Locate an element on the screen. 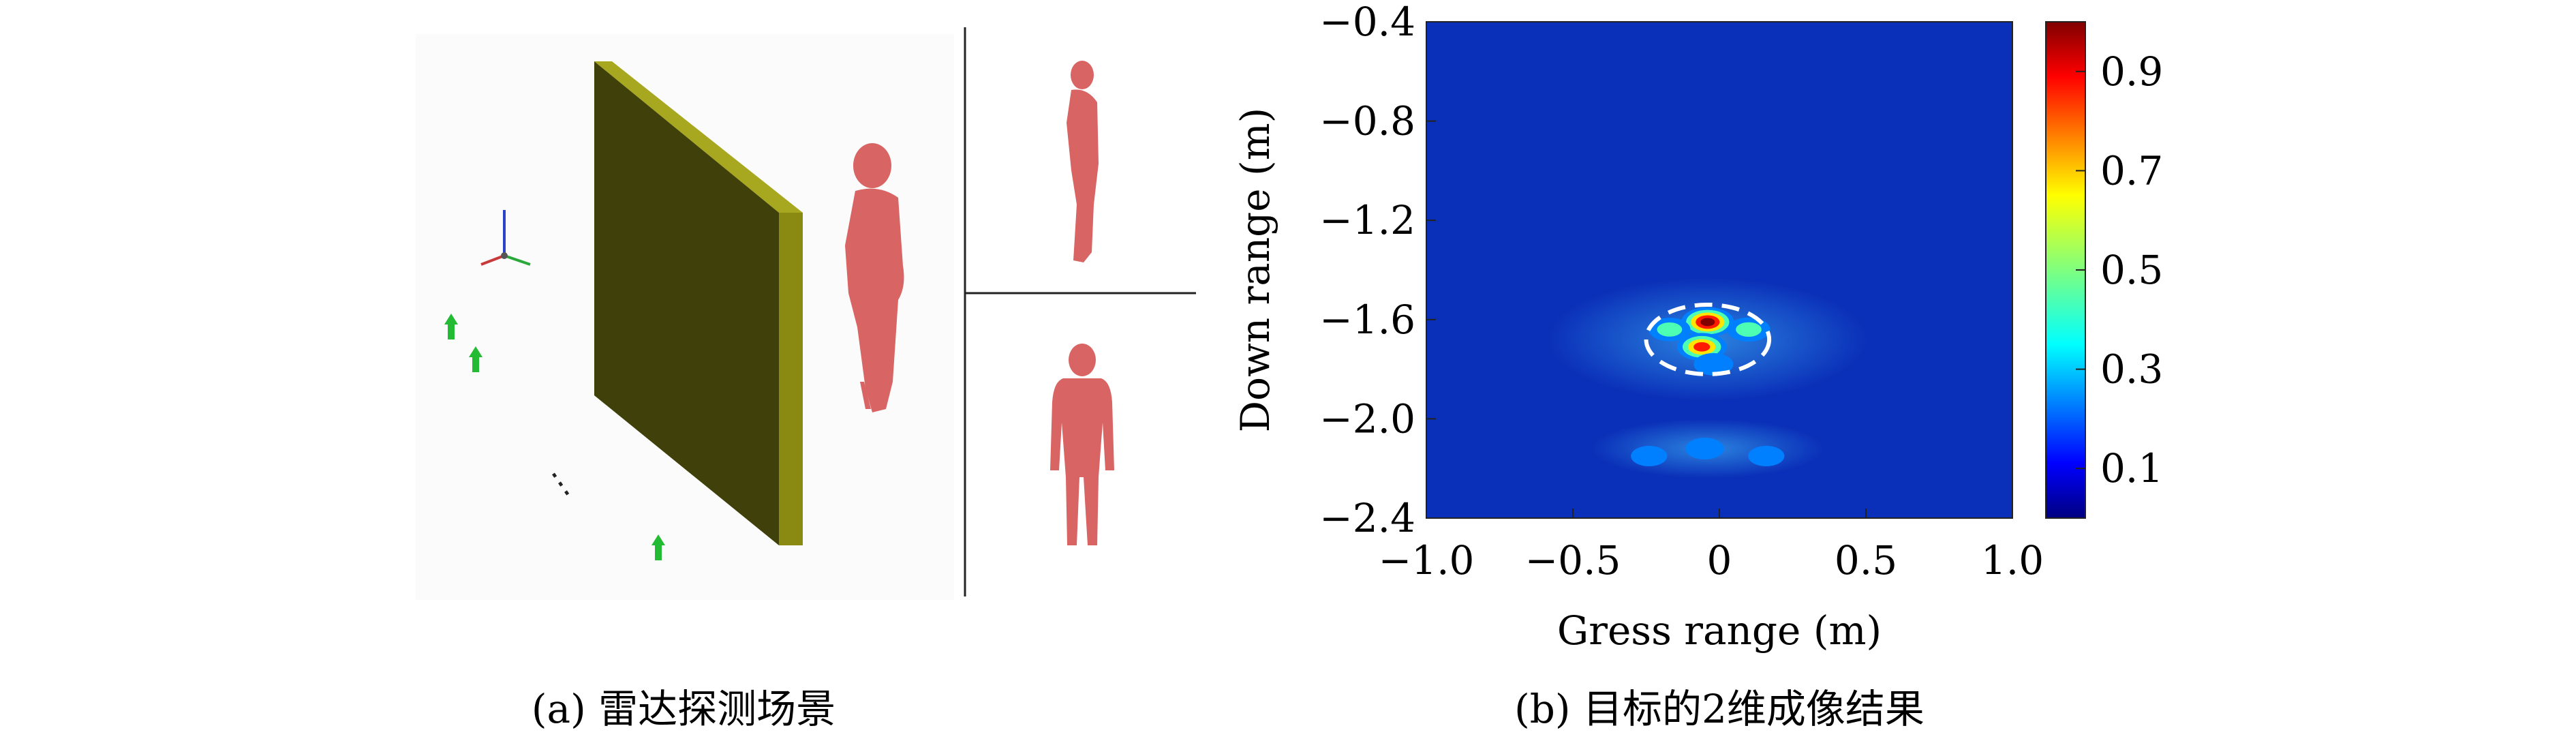 The height and width of the screenshot is (741, 2576). colorbar-tick-label: 0.3 is located at coordinates (2131, 369).